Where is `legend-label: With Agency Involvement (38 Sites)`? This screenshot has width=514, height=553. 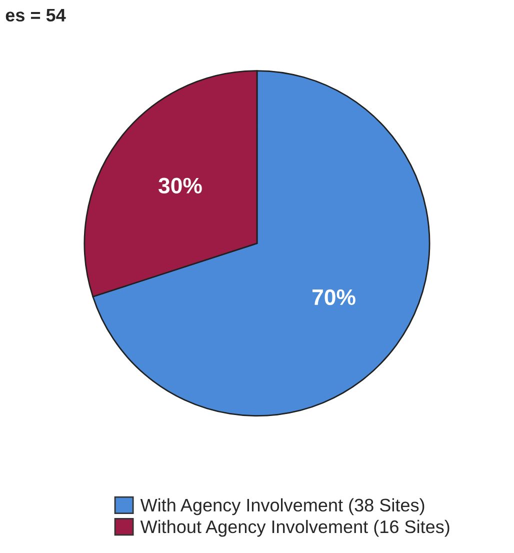
legend-label: With Agency Involvement (38 Sites) is located at coordinates (282, 507).